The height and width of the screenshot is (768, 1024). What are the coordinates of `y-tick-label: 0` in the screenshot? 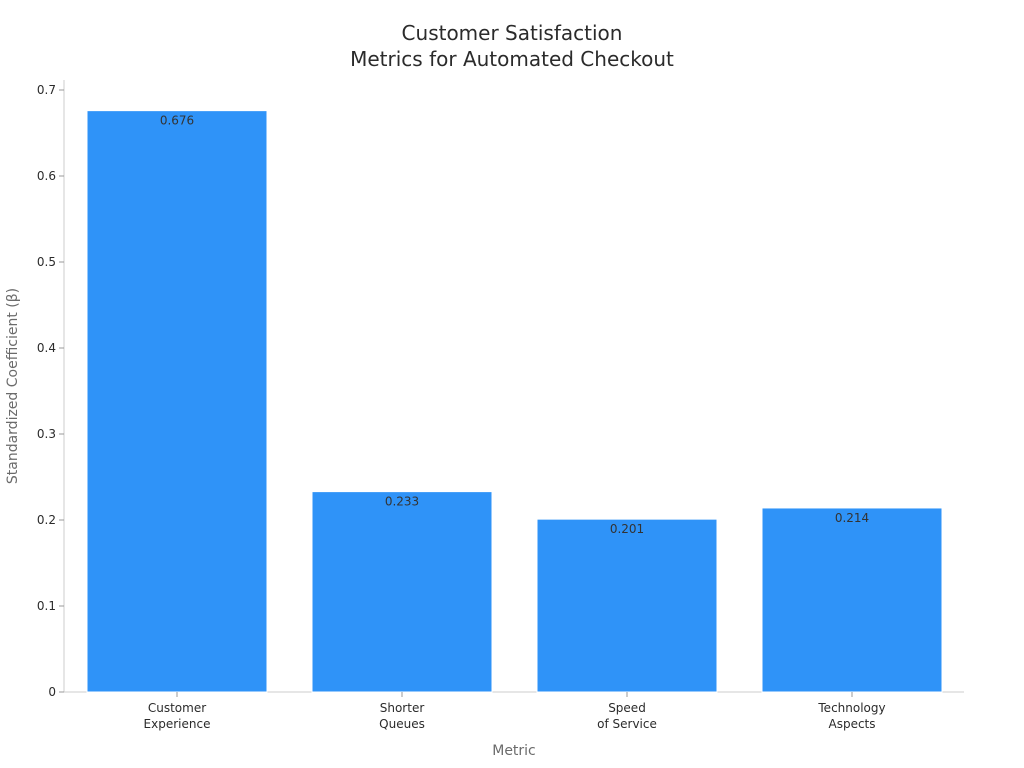 It's located at (52, 692).